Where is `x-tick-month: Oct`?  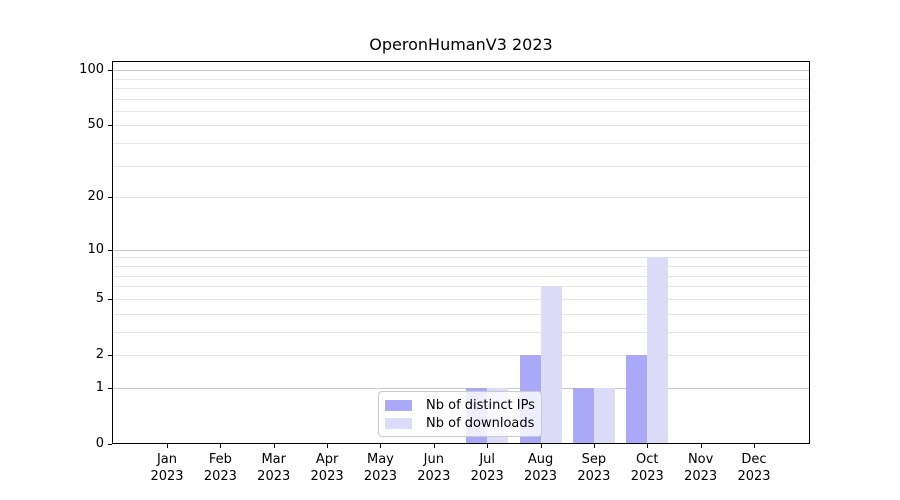 x-tick-month: Oct is located at coordinates (647, 459).